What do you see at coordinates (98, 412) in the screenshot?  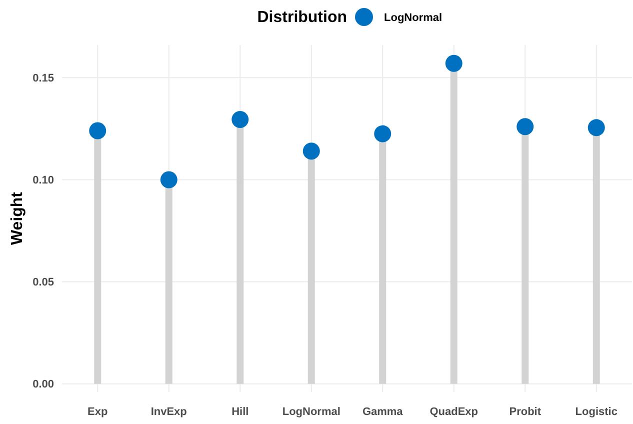 I see `x-tick-label: Exp` at bounding box center [98, 412].